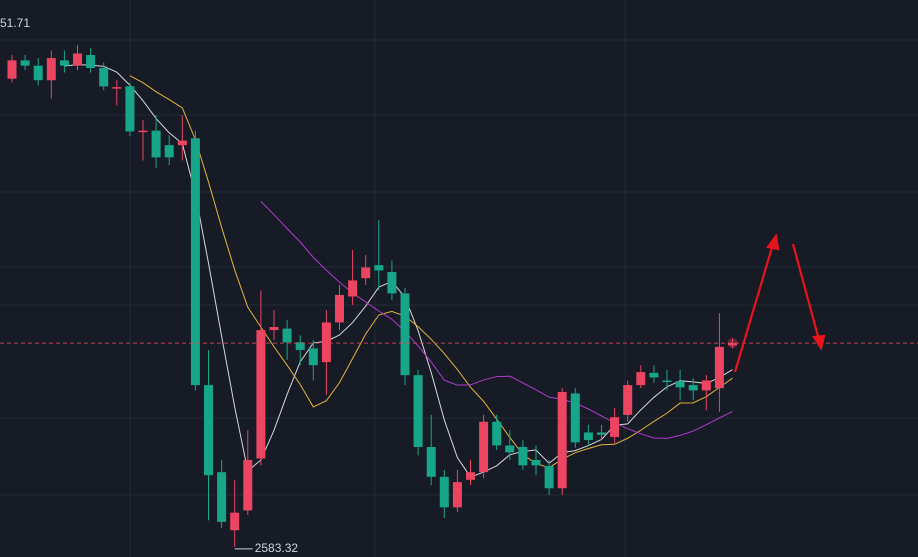 The height and width of the screenshot is (557, 918). I want to click on low-label: 2583.32, so click(277, 548).